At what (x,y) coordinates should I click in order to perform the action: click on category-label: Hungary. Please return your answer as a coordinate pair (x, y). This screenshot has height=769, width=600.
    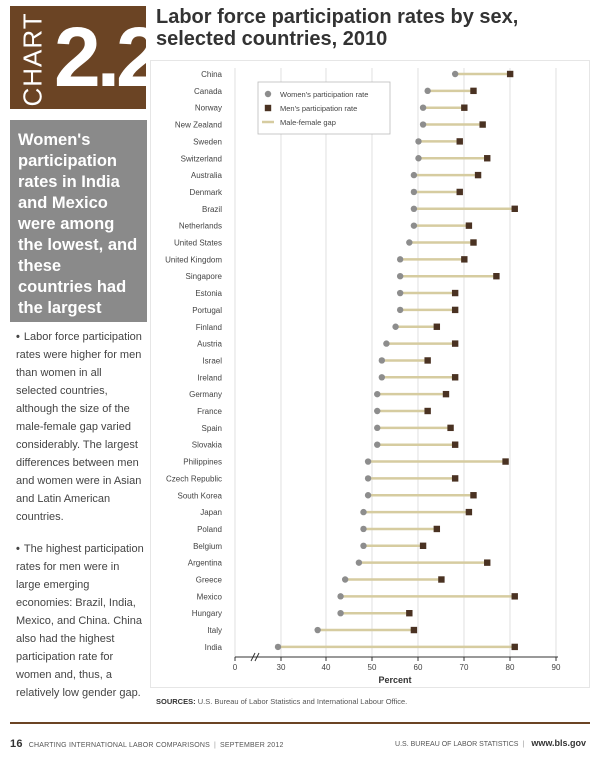
    Looking at the image, I should click on (207, 613).